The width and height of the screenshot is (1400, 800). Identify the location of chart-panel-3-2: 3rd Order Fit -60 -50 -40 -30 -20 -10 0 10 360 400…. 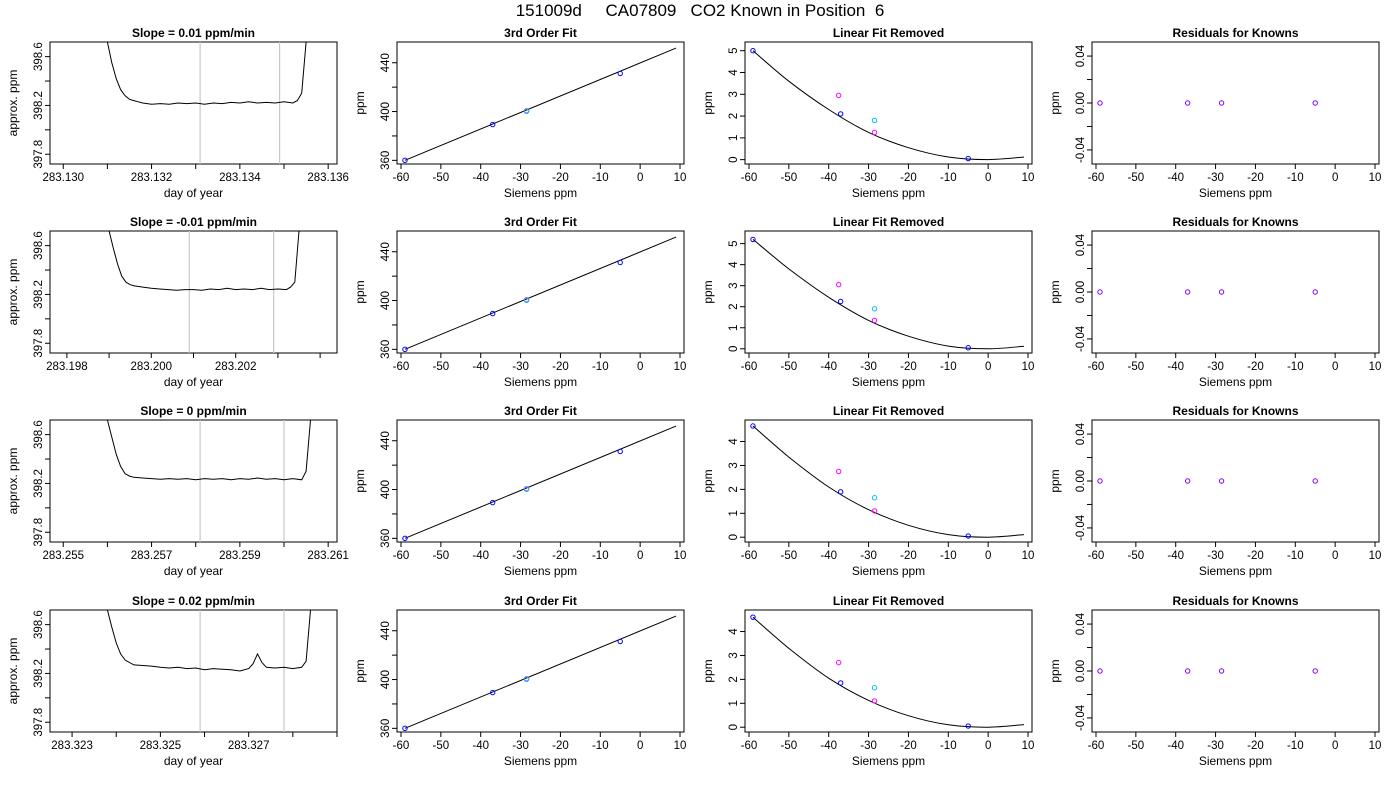
(519, 491).